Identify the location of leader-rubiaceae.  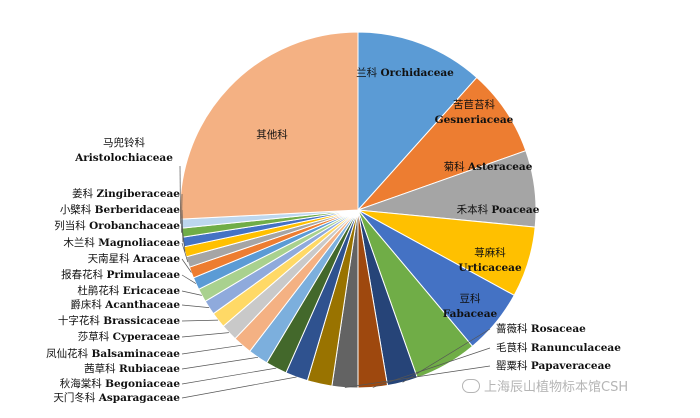
(220, 363).